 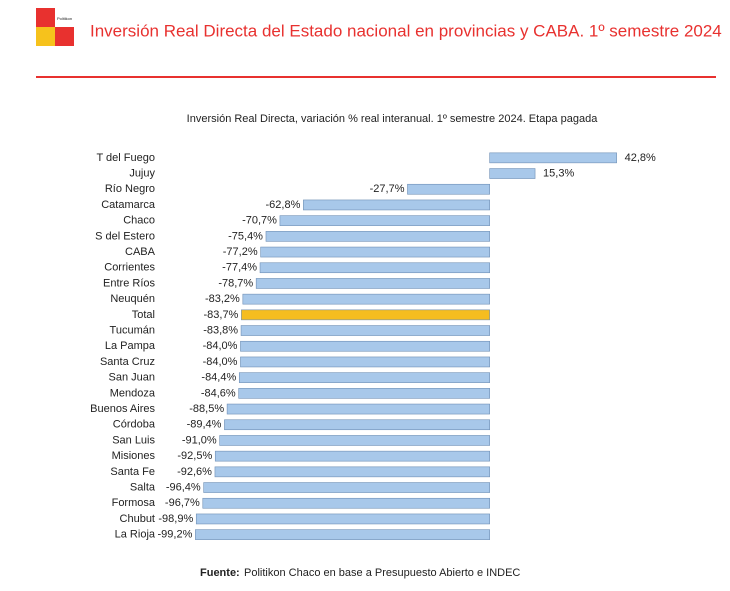 What do you see at coordinates (135, 535) in the screenshot?
I see `category-label: La Rioja` at bounding box center [135, 535].